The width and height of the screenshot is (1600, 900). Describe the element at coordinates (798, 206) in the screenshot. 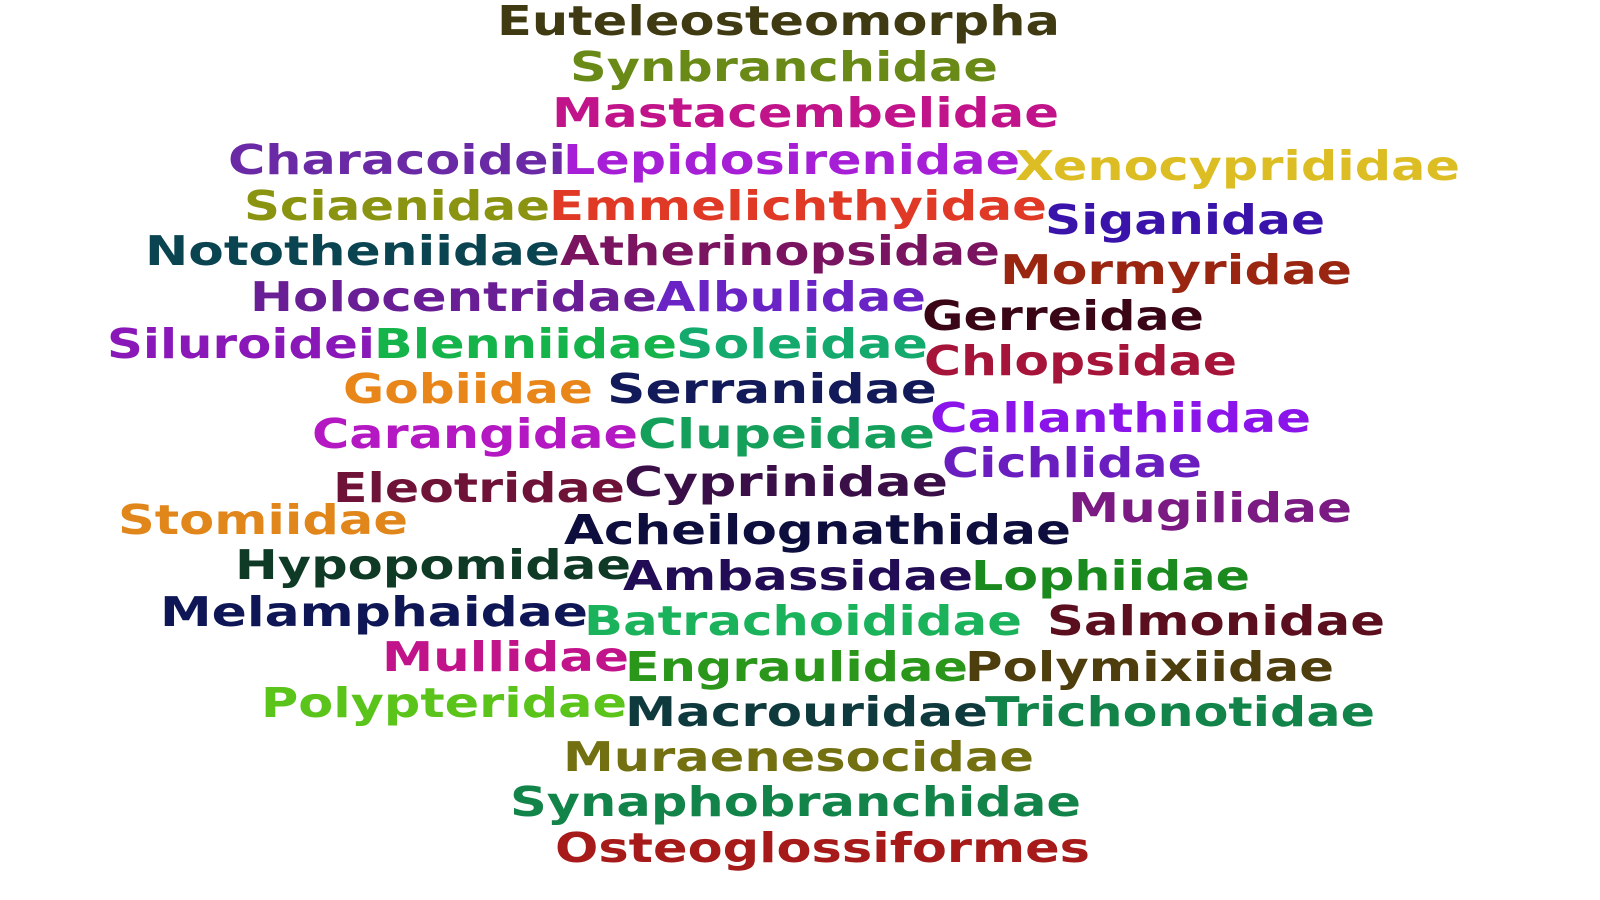

I see `word-emmelichthyidae: Emmelichthyidae` at that location.